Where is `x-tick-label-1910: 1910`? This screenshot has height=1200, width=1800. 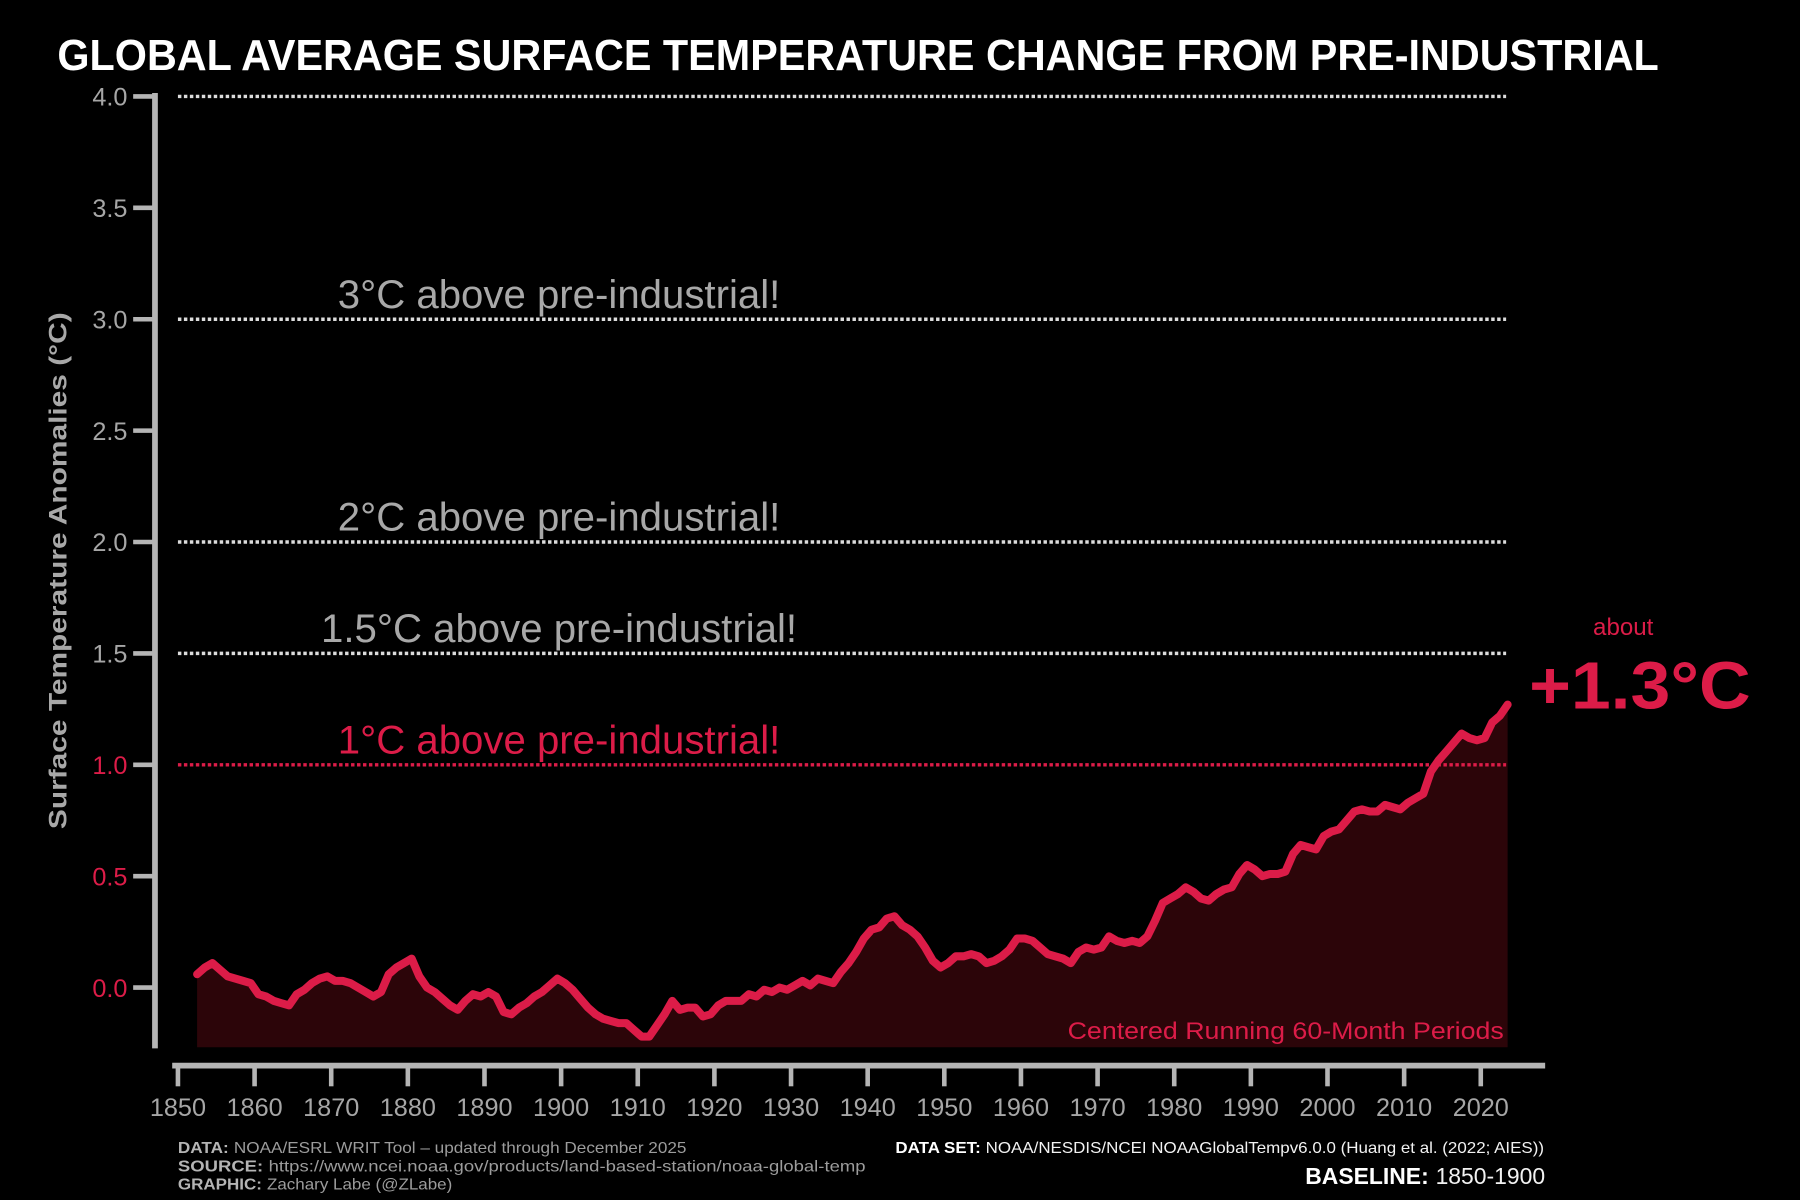 x-tick-label-1910: 1910 is located at coordinates (638, 1108).